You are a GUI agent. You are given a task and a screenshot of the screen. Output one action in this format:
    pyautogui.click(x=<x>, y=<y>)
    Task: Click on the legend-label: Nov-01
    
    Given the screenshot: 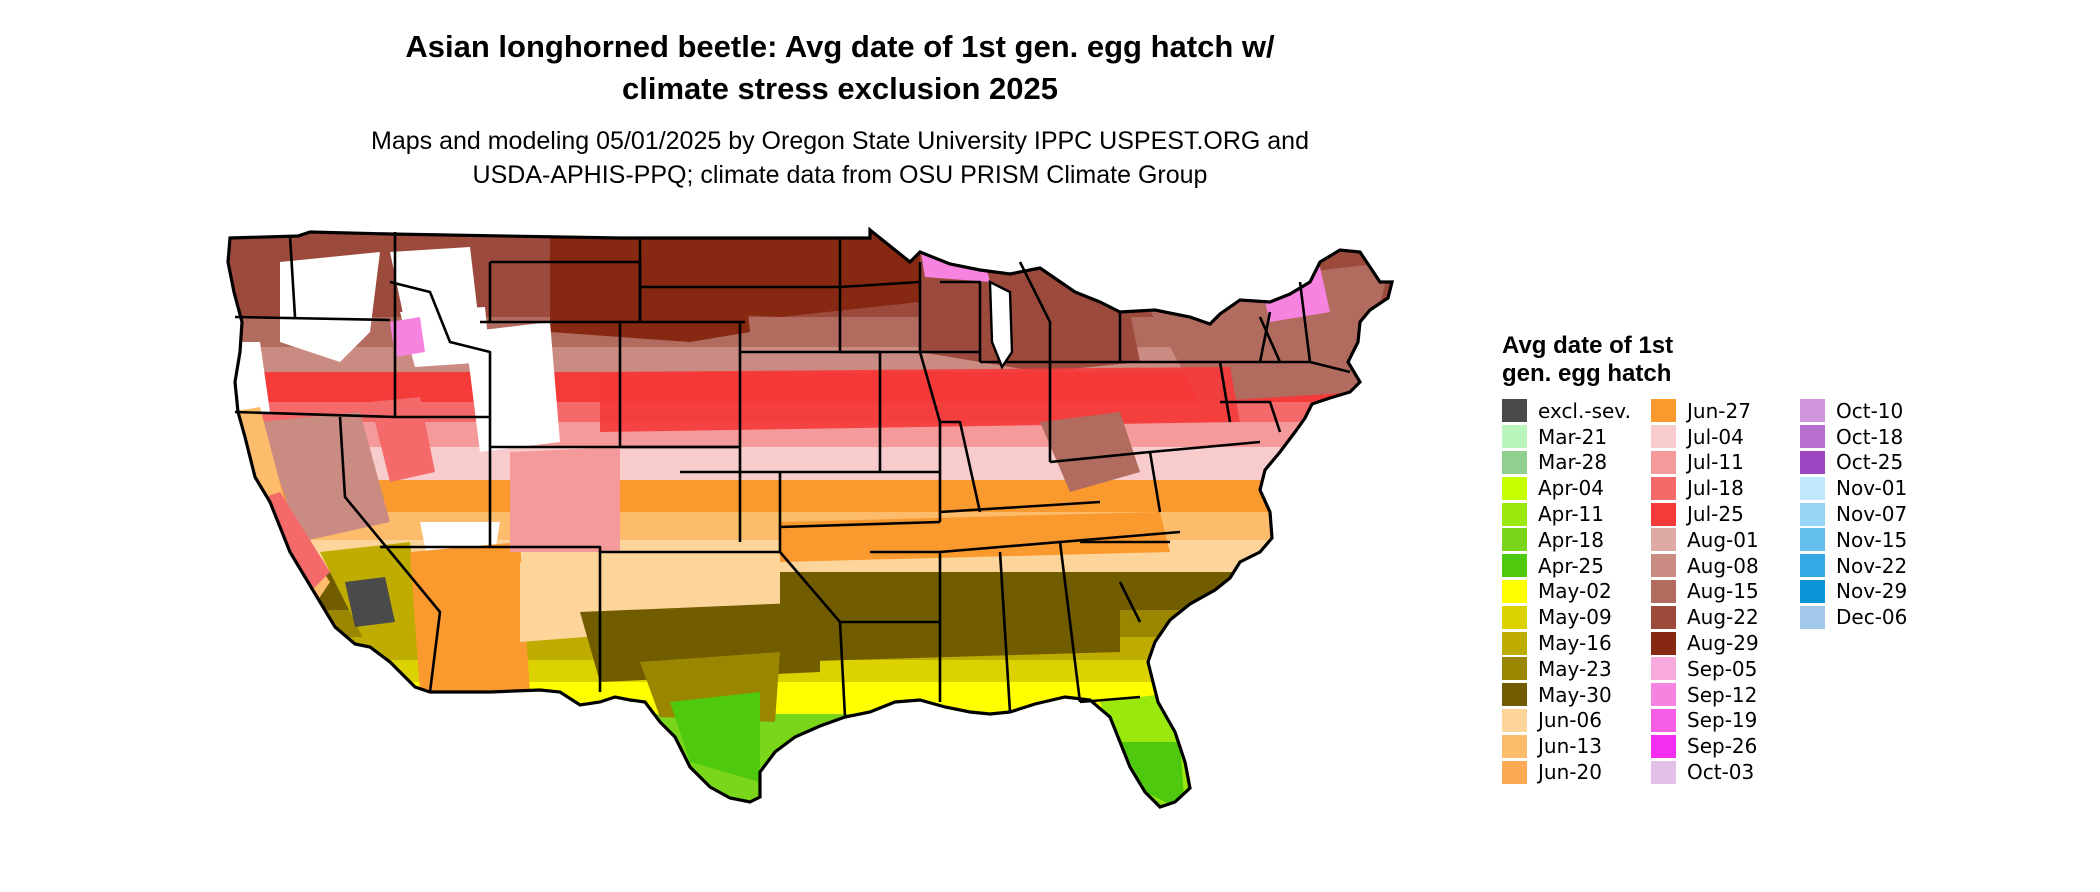 What is the action you would take?
    pyautogui.click(x=1872, y=488)
    